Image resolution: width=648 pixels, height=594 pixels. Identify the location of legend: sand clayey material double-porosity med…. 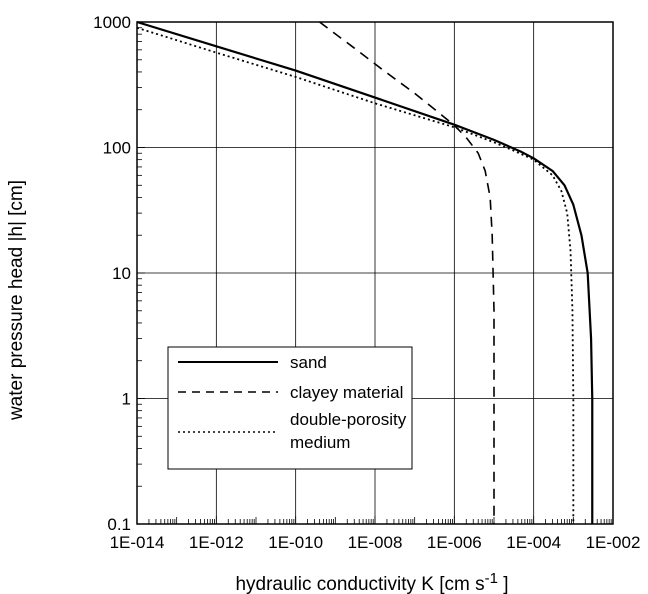
(290, 408).